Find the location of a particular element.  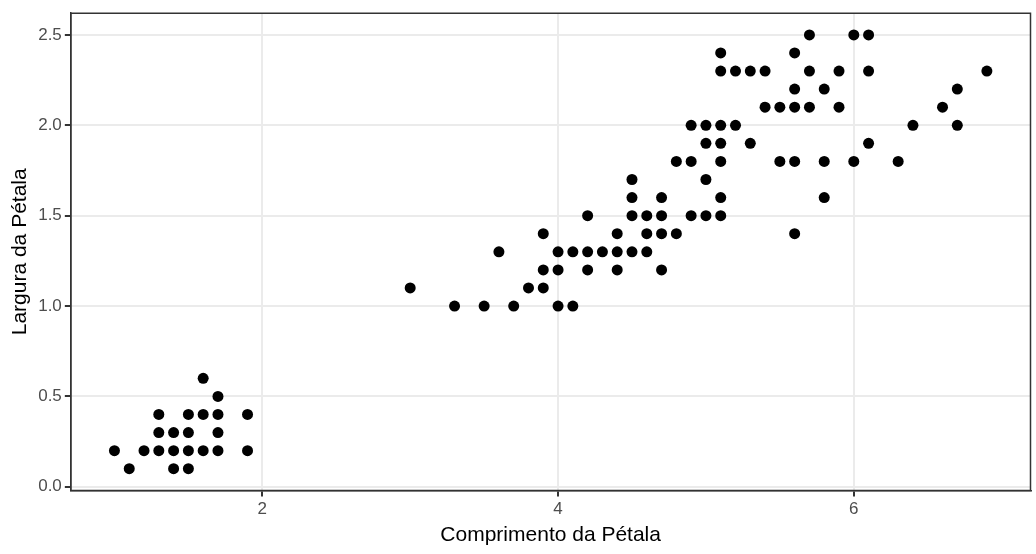

y-tick-label: 1.5 is located at coordinates (50, 215).